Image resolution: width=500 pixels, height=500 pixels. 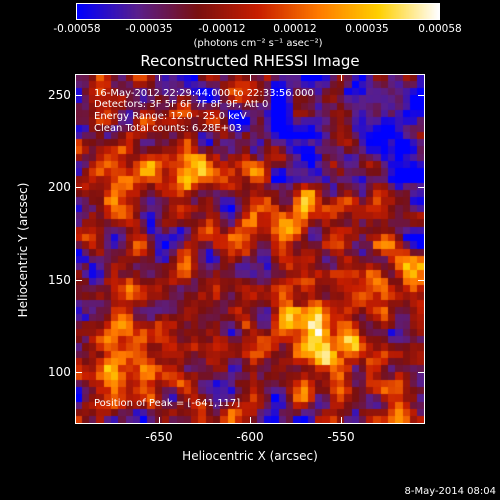 What do you see at coordinates (59, 187) in the screenshot?
I see `y-tick-label: 200` at bounding box center [59, 187].